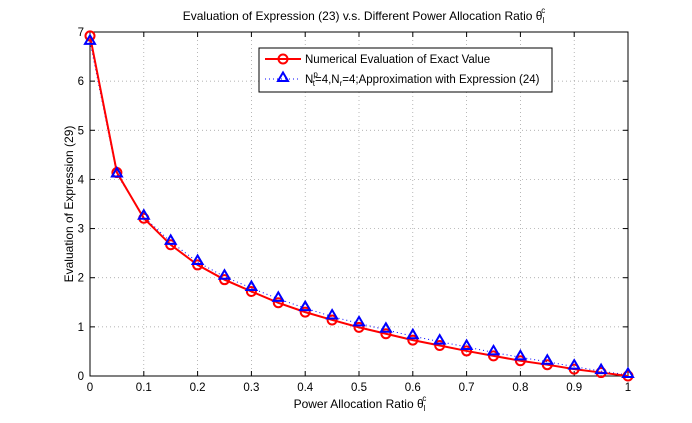 The image size is (692, 423). What do you see at coordinates (413, 388) in the screenshot?
I see `x-tick-label: 0.6` at bounding box center [413, 388].